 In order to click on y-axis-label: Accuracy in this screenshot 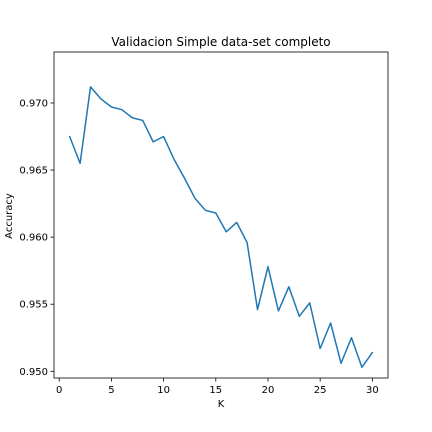, I will do `click(9, 216)`.